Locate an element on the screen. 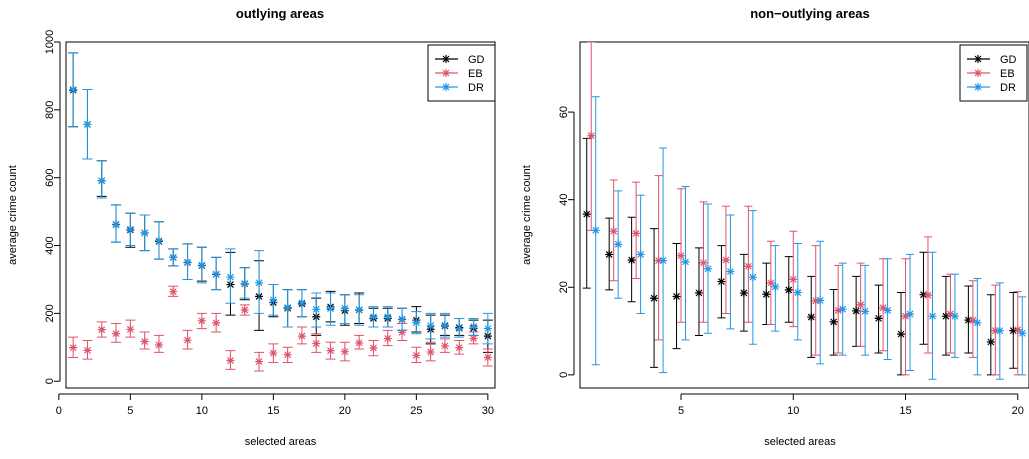 The height and width of the screenshot is (459, 1029). y-tick-label: 1000 is located at coordinates (50, 42).